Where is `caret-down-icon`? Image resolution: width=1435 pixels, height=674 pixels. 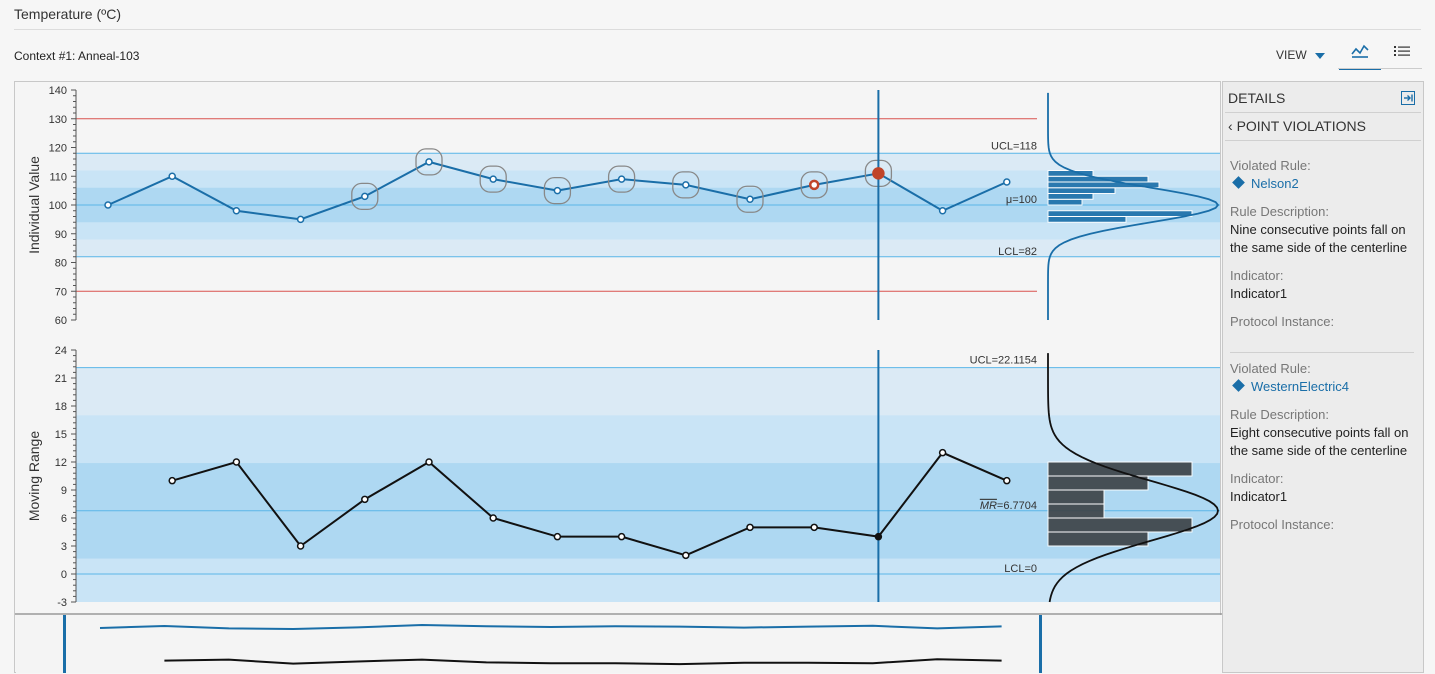 caret-down-icon is located at coordinates (1319, 55).